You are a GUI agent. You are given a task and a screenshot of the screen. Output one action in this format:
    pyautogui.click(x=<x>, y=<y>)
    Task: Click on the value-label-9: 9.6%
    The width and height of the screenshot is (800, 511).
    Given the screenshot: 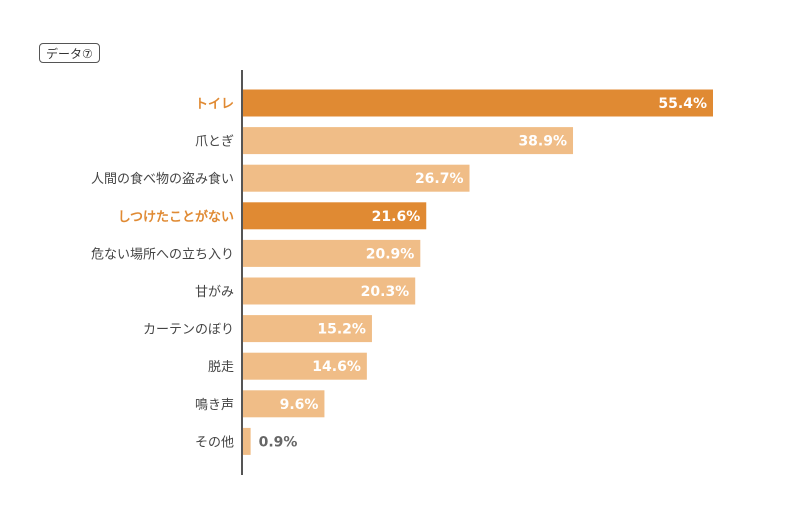 What is the action you would take?
    pyautogui.click(x=299, y=405)
    